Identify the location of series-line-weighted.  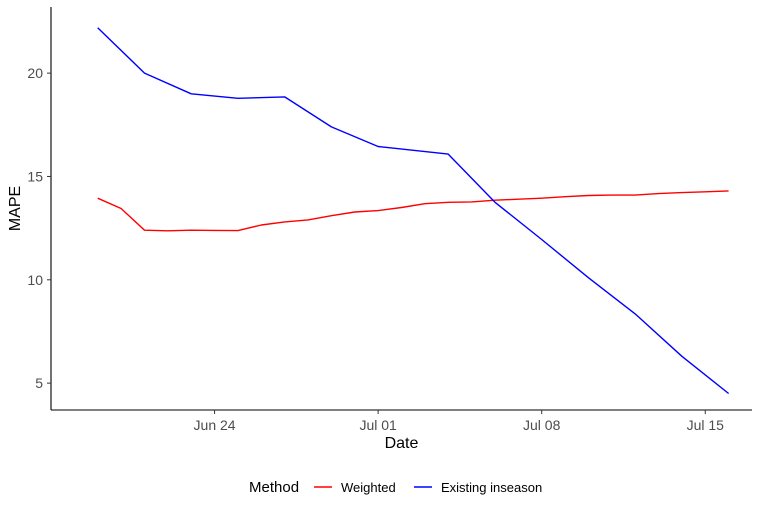
(413, 211).